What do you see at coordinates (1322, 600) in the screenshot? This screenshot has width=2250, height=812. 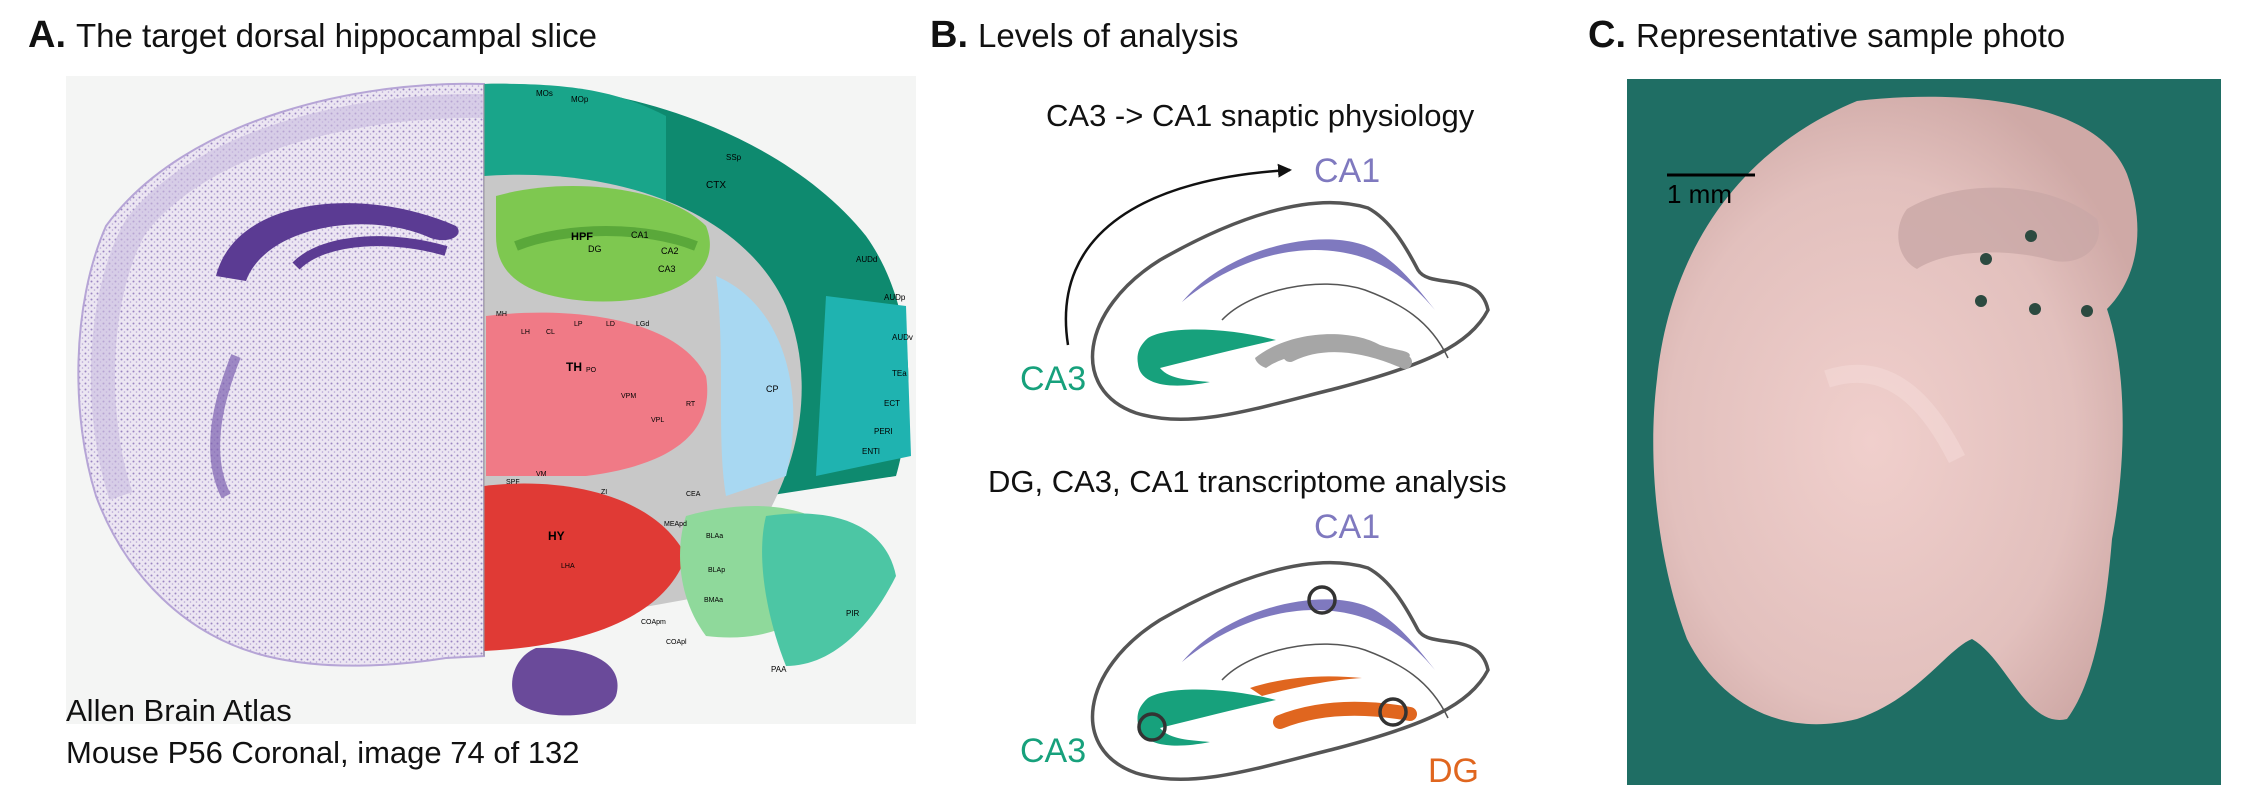 I see `ca1-sample-circle` at bounding box center [1322, 600].